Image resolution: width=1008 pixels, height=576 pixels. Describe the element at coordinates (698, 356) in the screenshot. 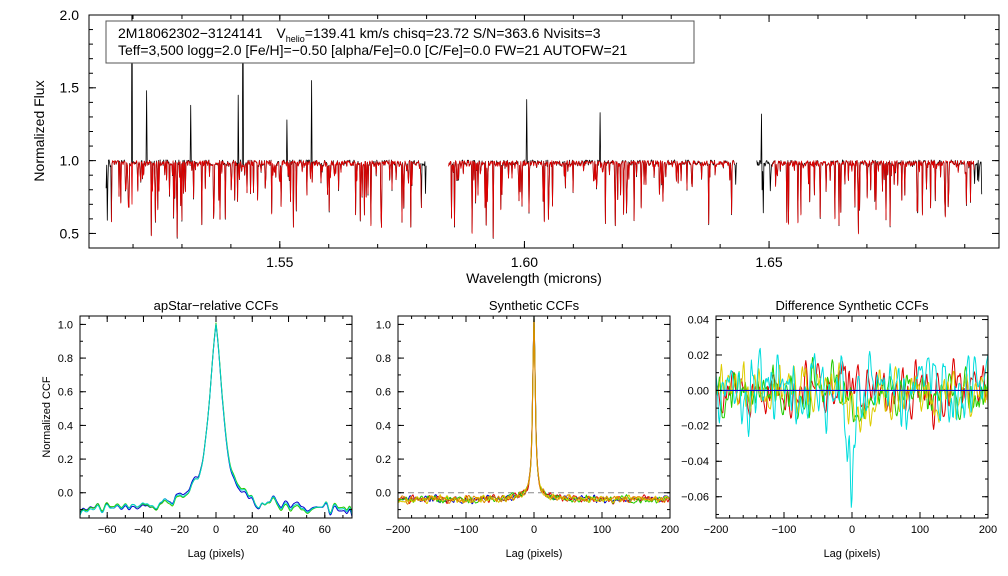

I see `ytick-label: 0.02` at that location.